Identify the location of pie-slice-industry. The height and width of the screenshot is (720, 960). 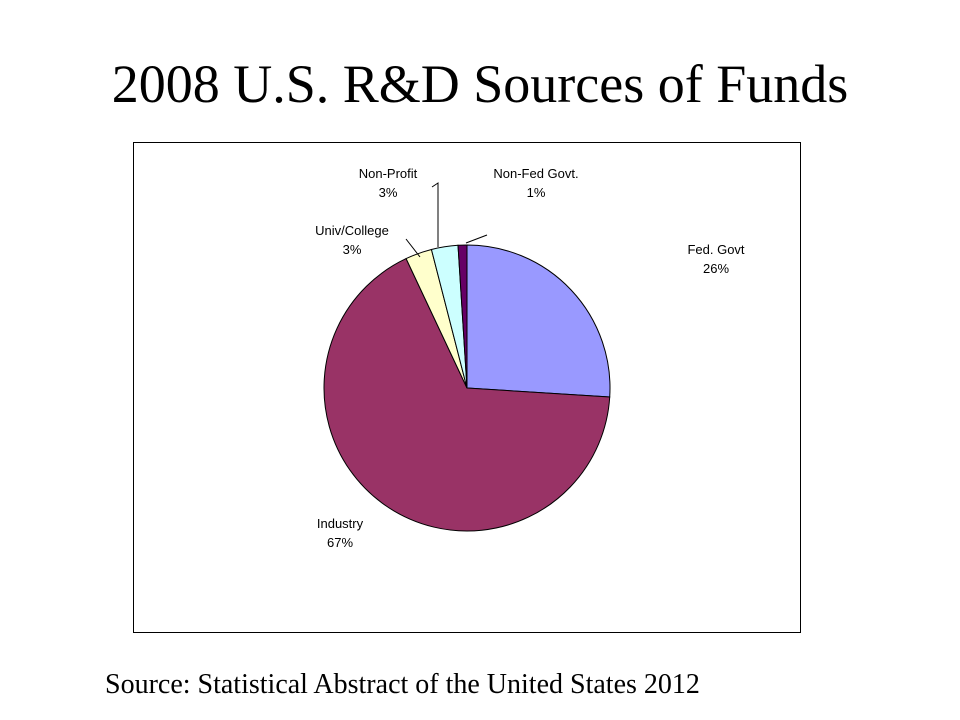
(467, 394).